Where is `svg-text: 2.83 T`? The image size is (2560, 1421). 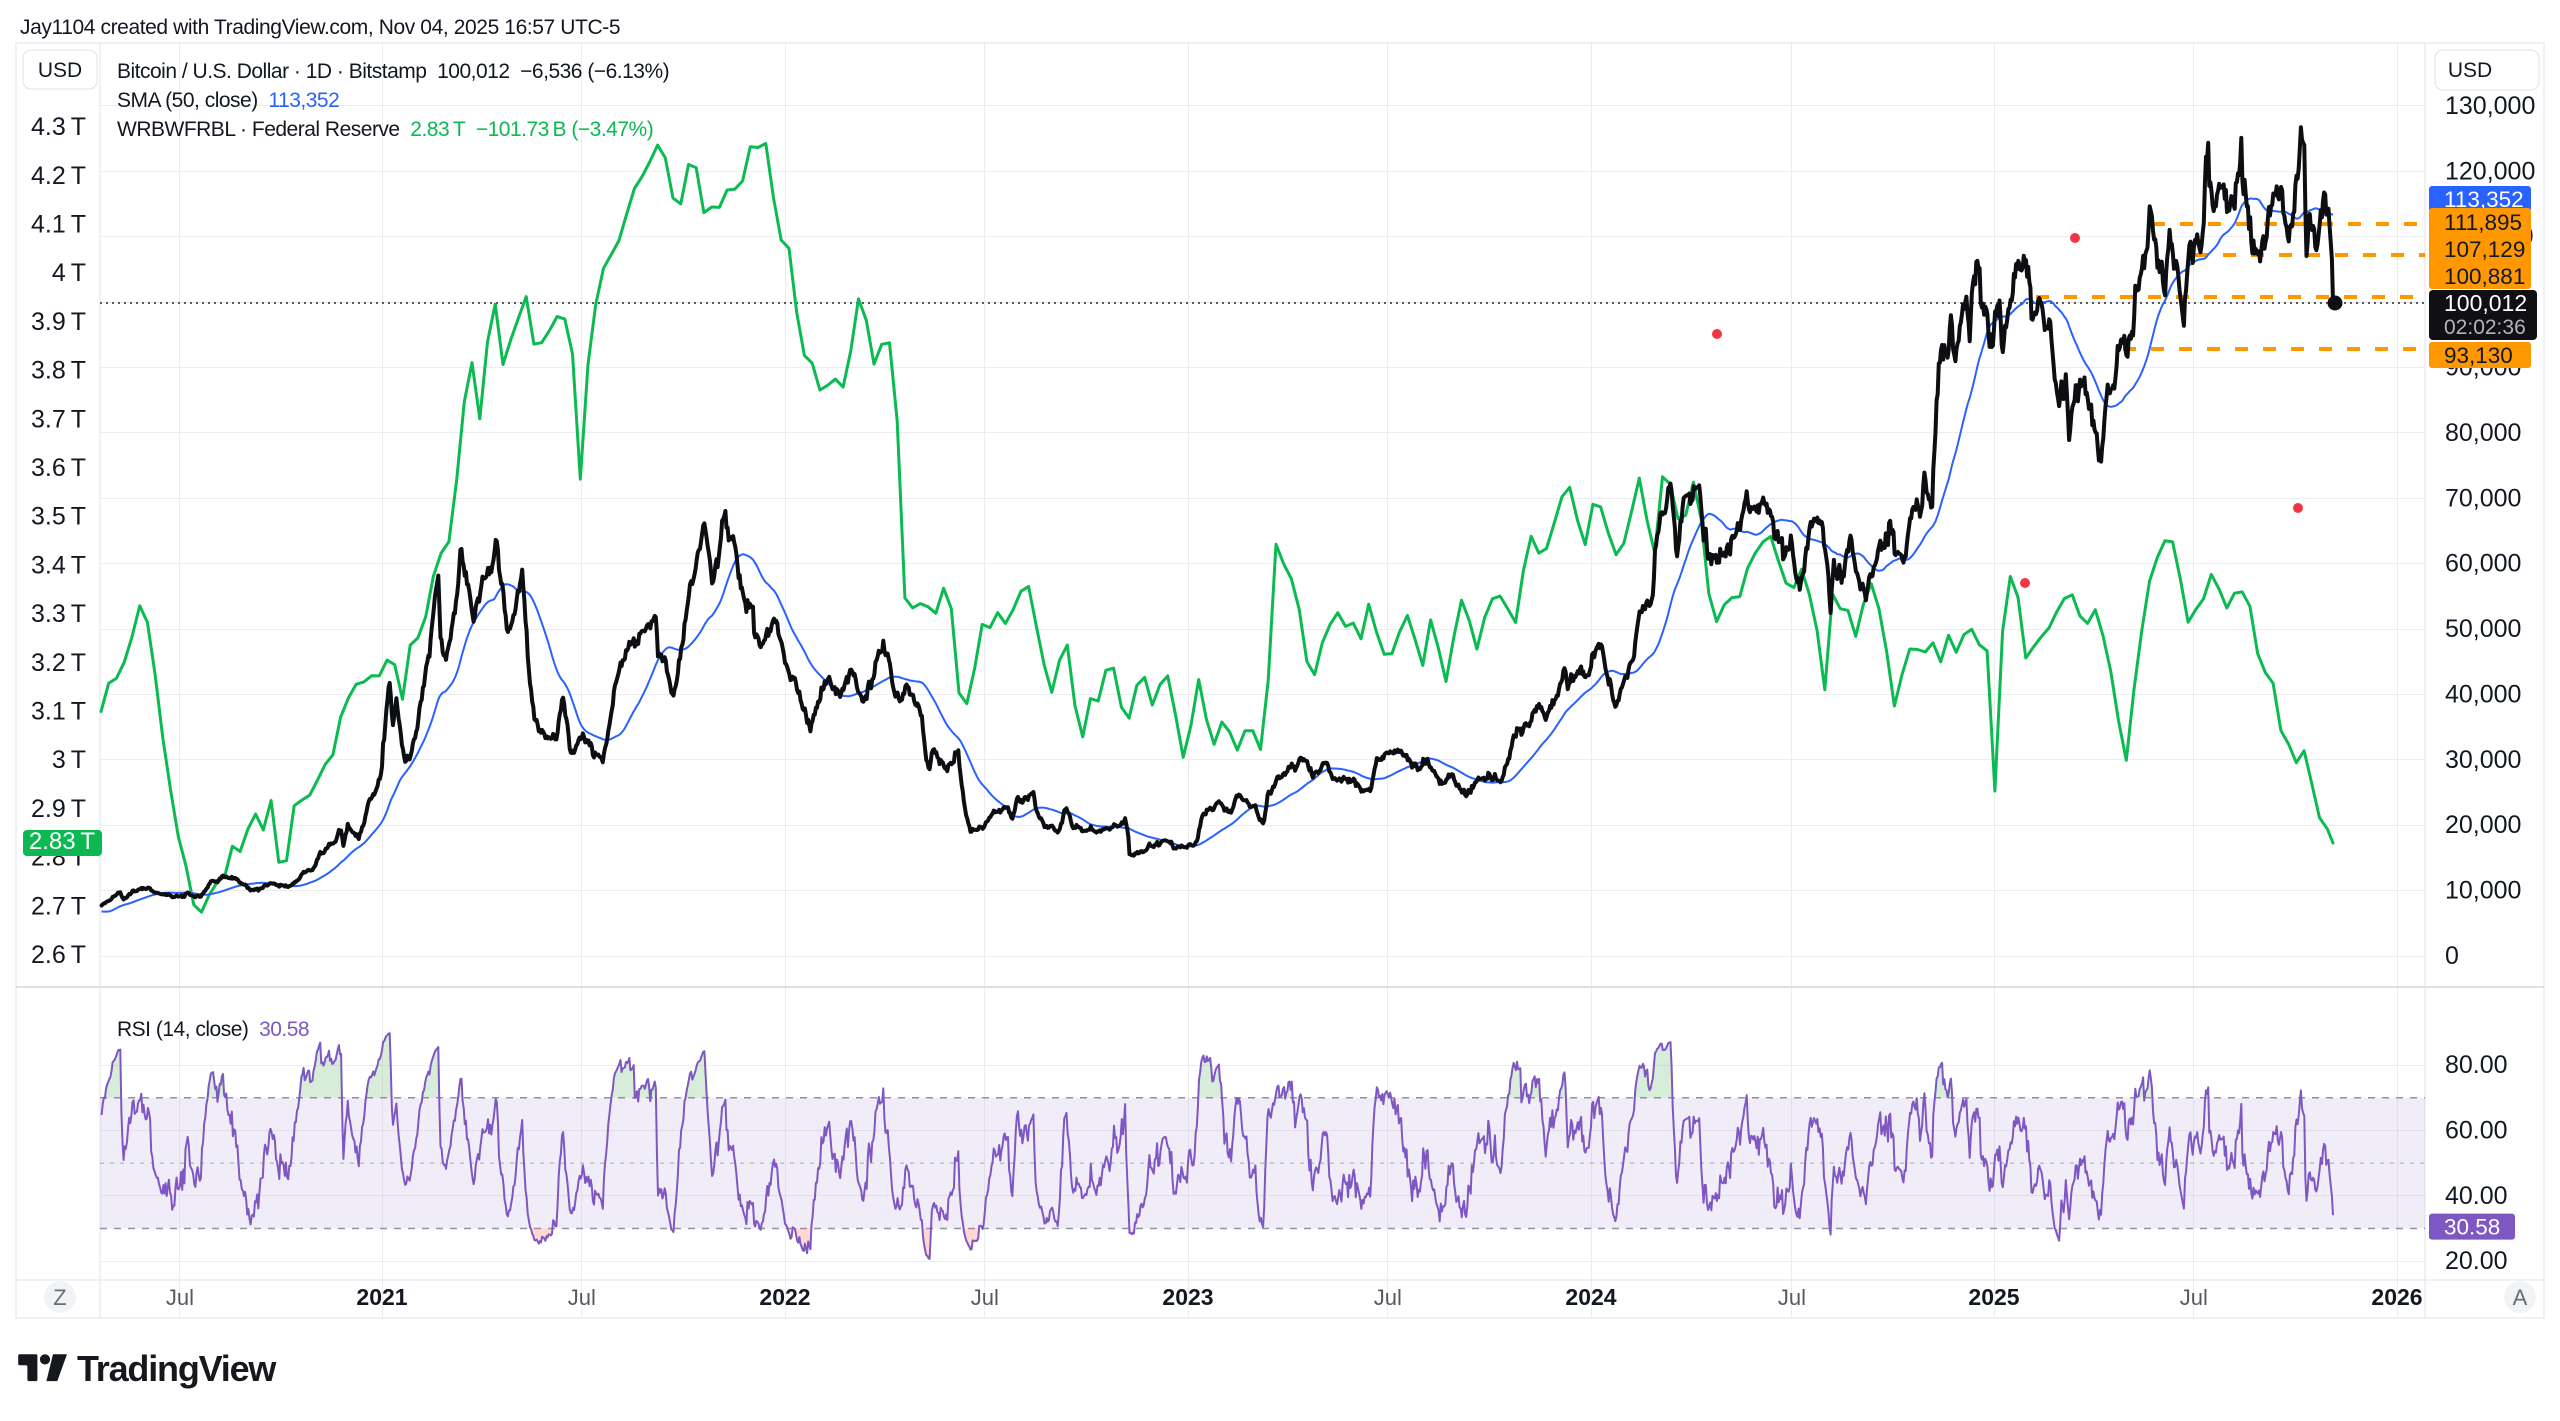 svg-text: 2.83 T is located at coordinates (62, 841).